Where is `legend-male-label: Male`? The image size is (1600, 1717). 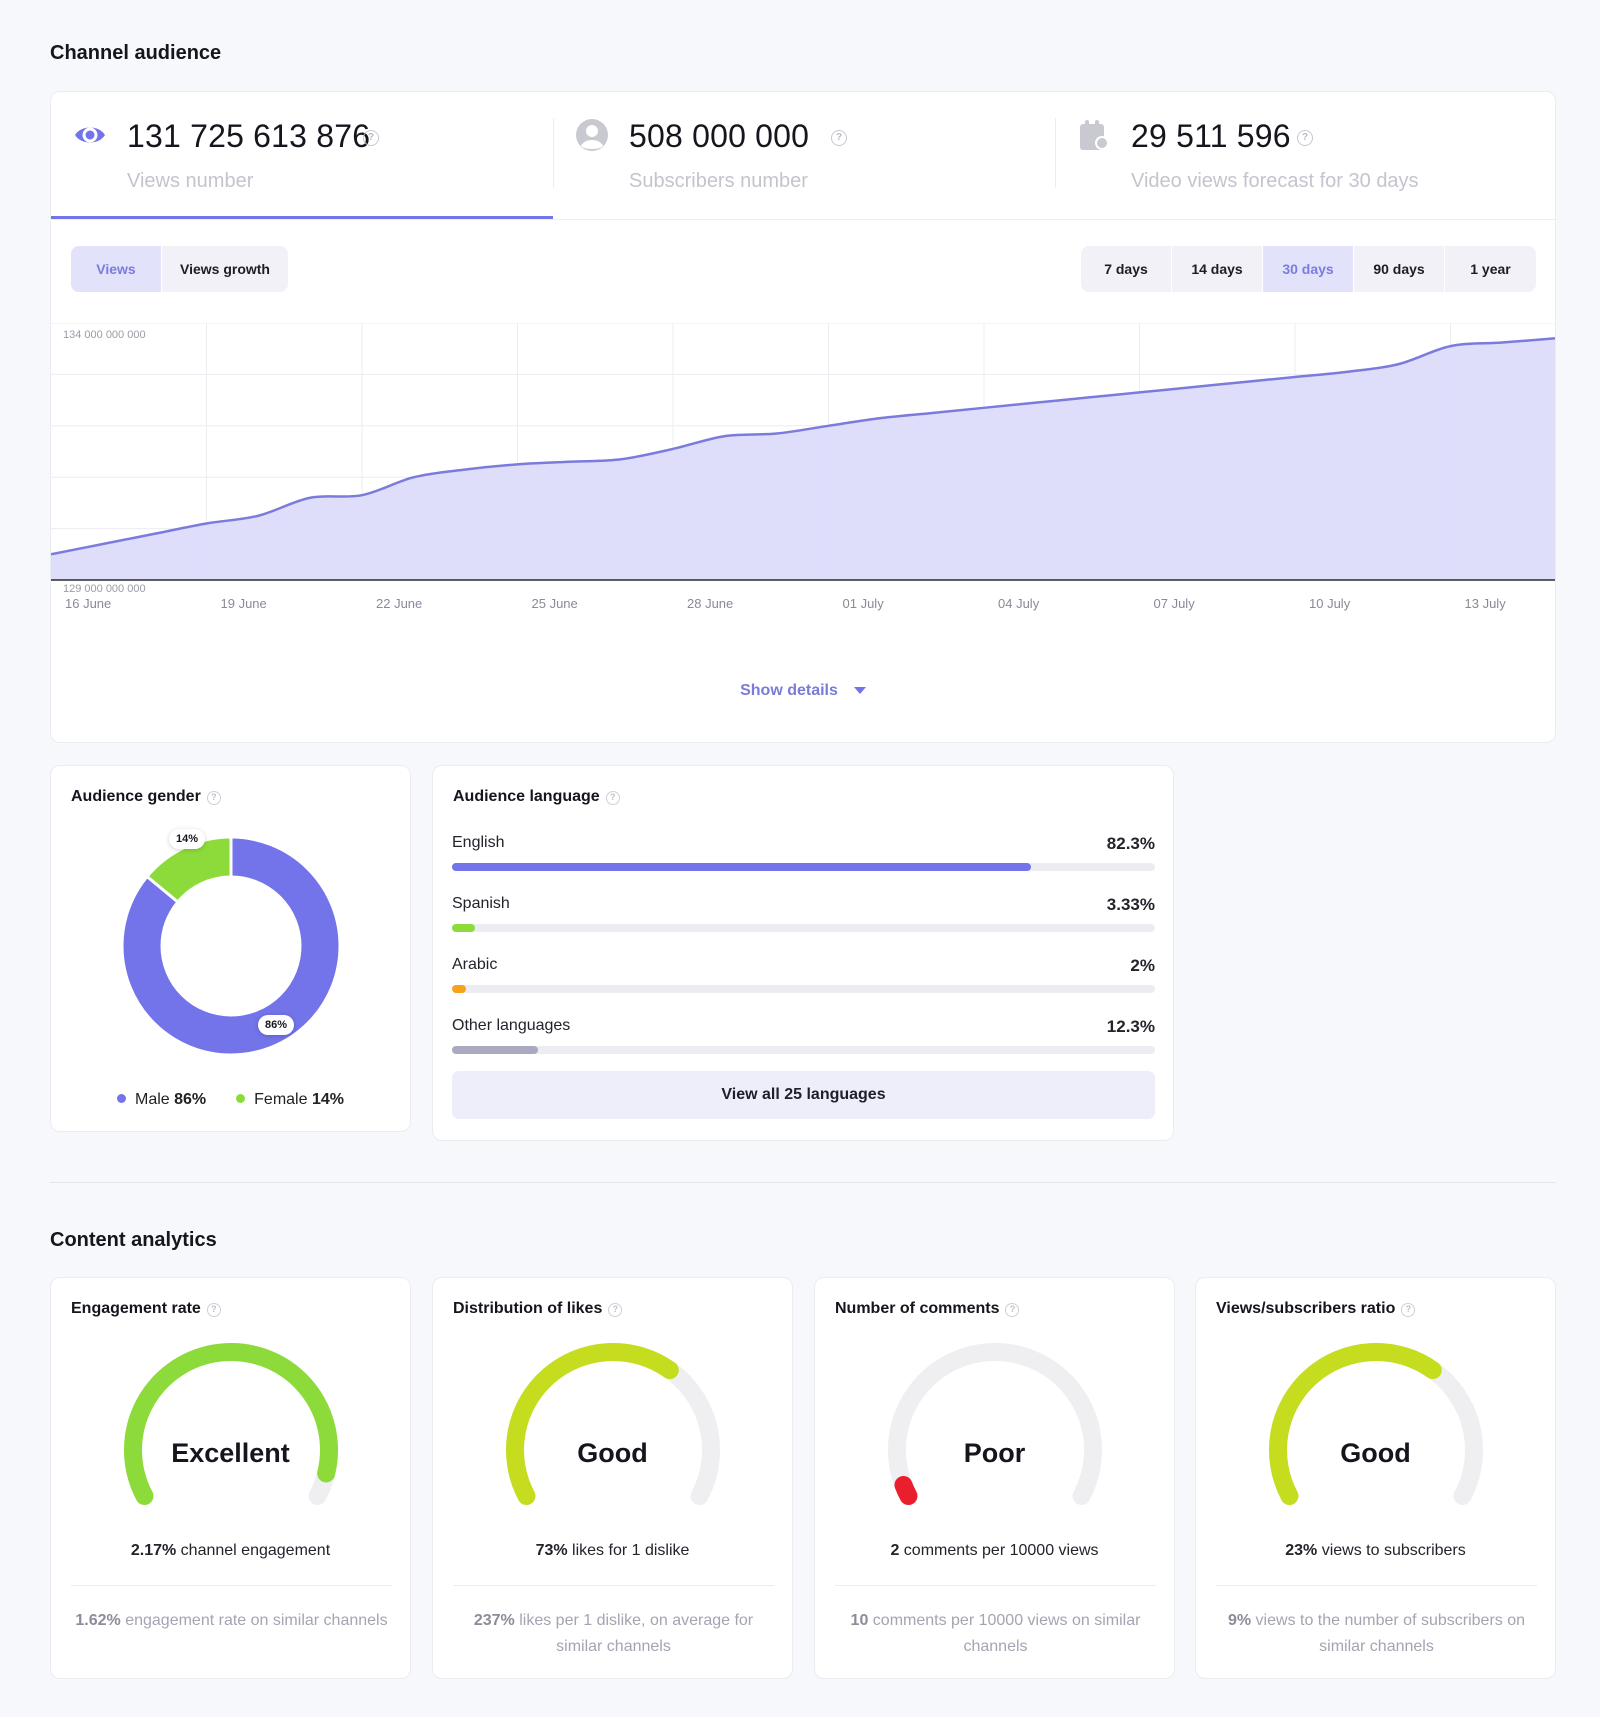
legend-male-label: Male is located at coordinates (152, 1099).